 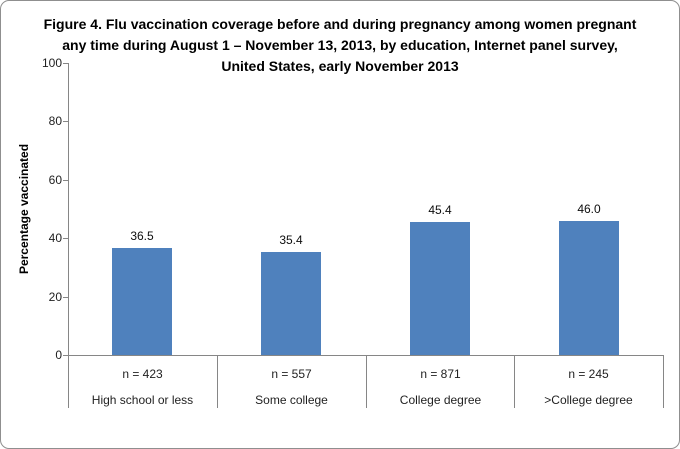 What do you see at coordinates (142, 236) in the screenshot?
I see `bar-value-label: 36.5` at bounding box center [142, 236].